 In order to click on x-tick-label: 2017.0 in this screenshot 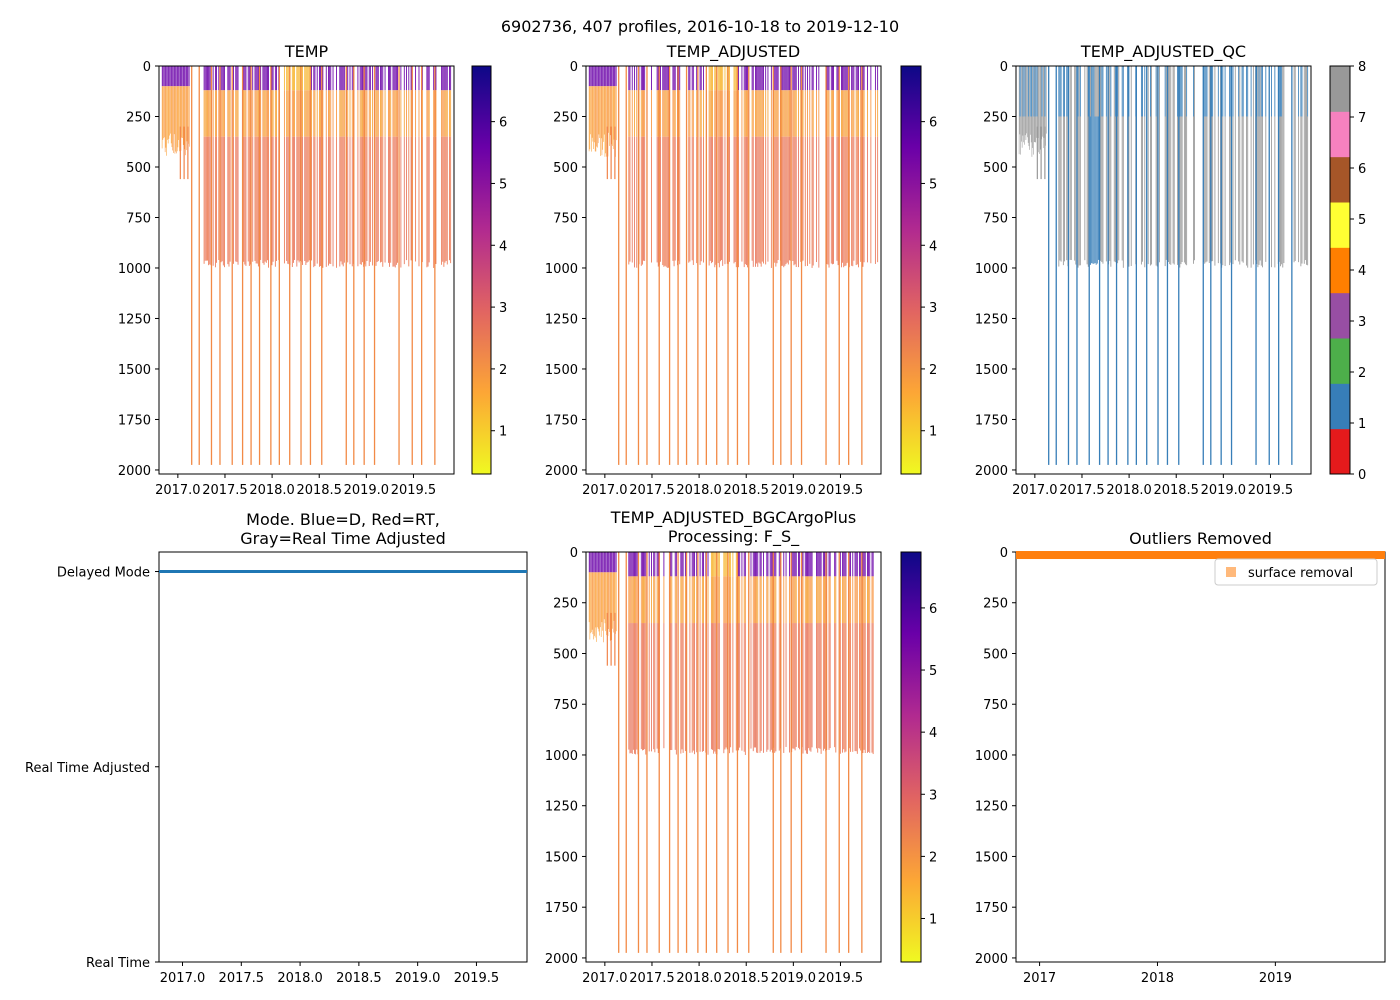, I will do `click(605, 978)`.